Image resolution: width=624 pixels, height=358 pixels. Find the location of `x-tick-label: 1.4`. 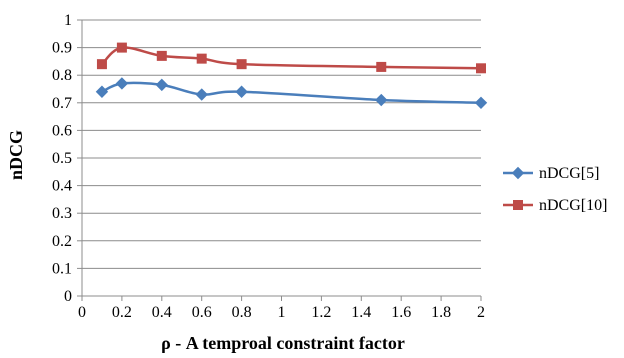

x-tick-label: 1.4 is located at coordinates (361, 312).